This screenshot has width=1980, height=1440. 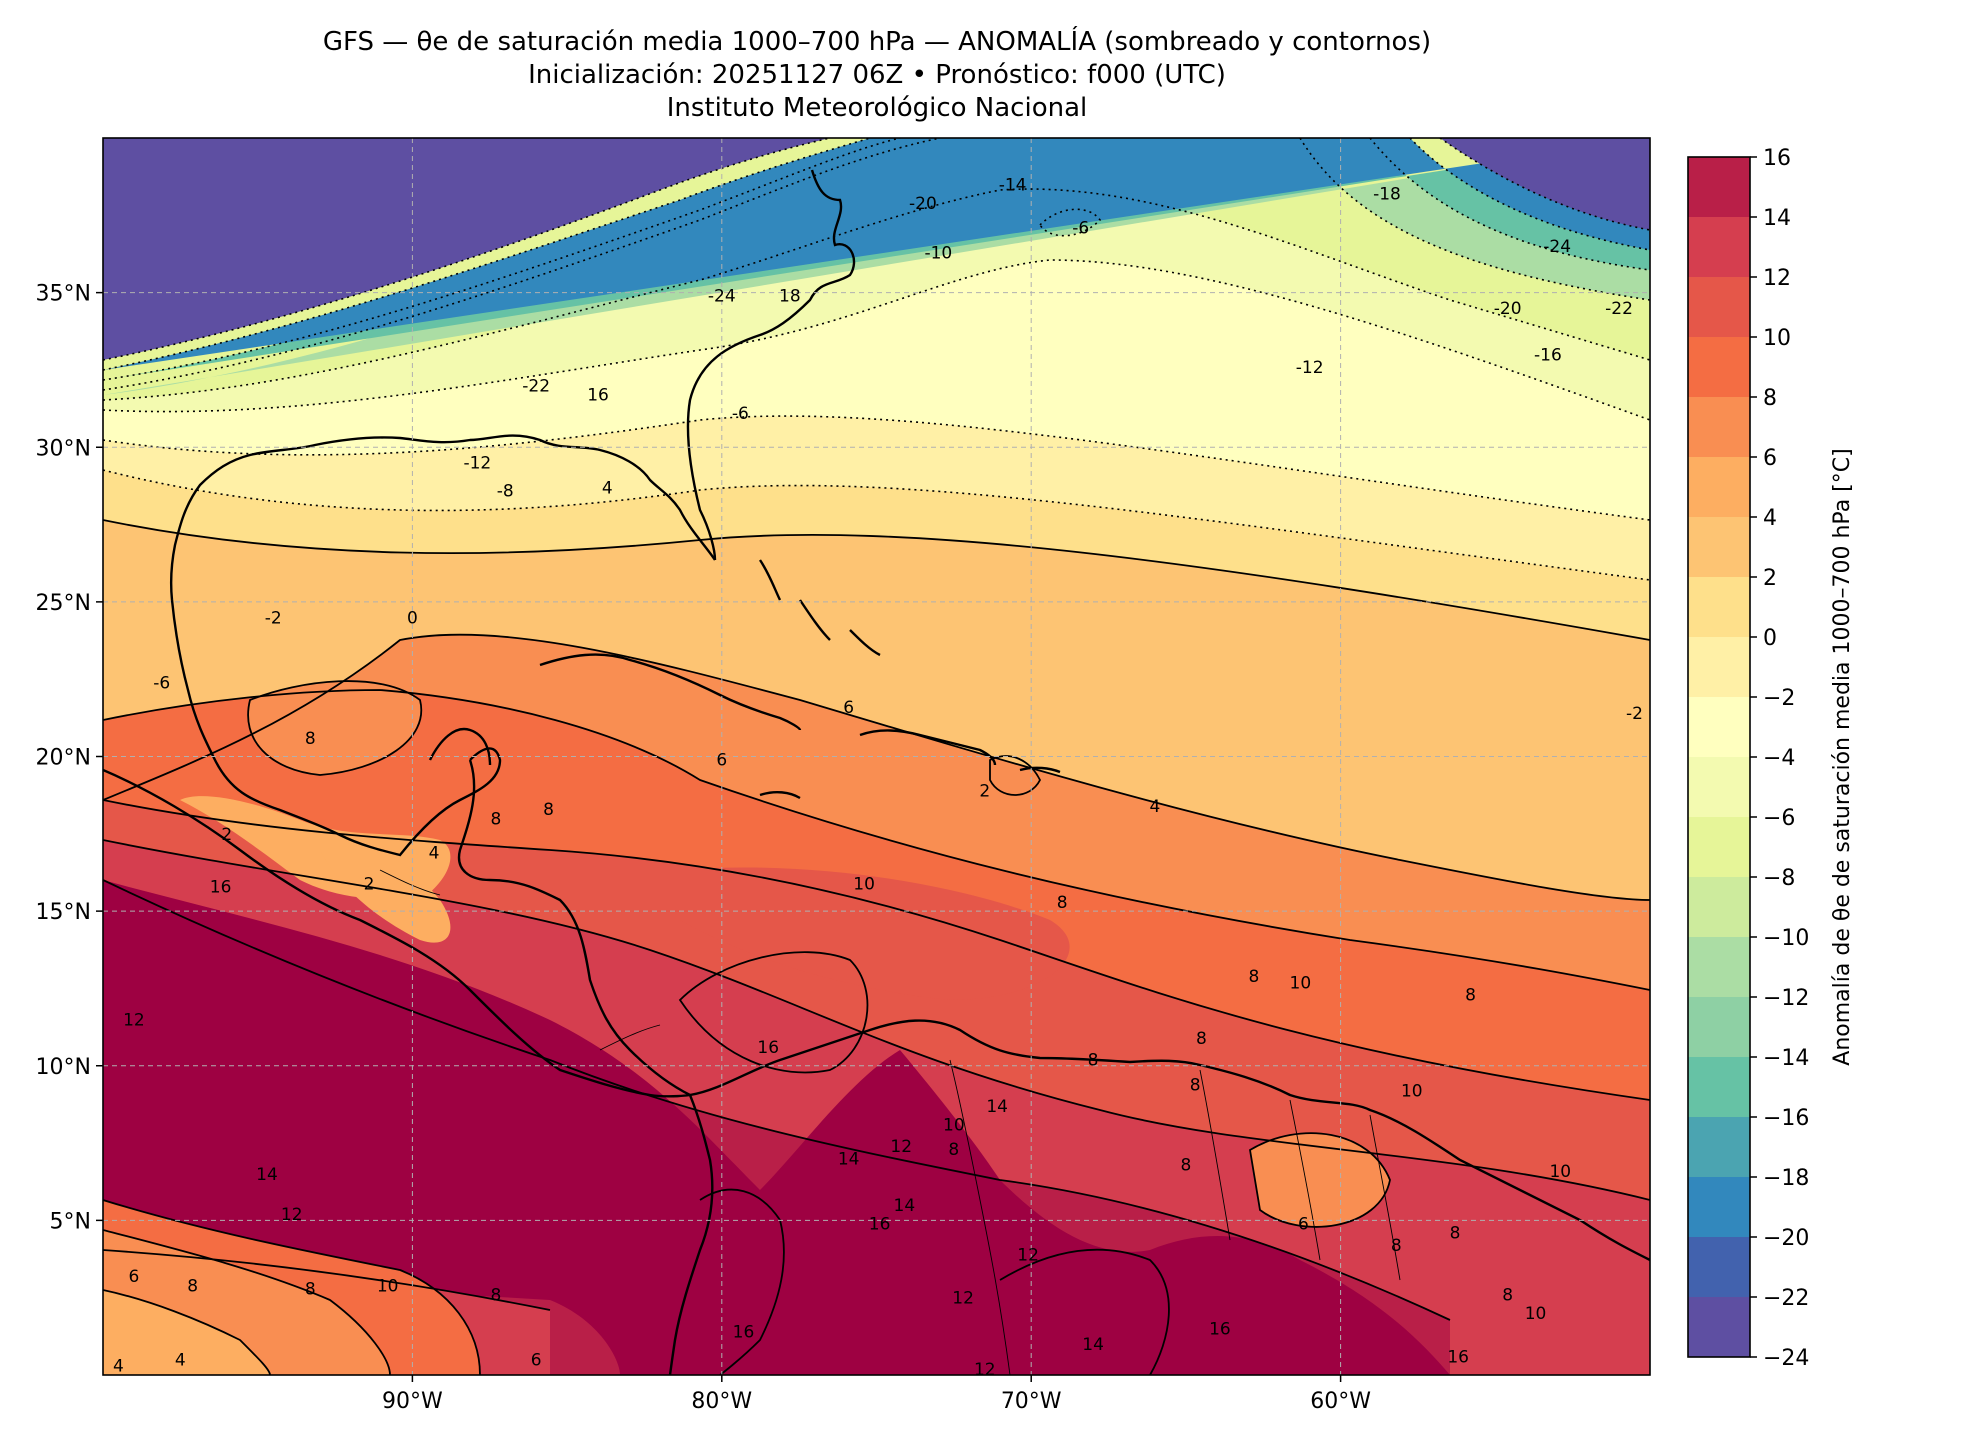 What do you see at coordinates (1387, 195) in the screenshot?
I see `contour-label: -18` at bounding box center [1387, 195].